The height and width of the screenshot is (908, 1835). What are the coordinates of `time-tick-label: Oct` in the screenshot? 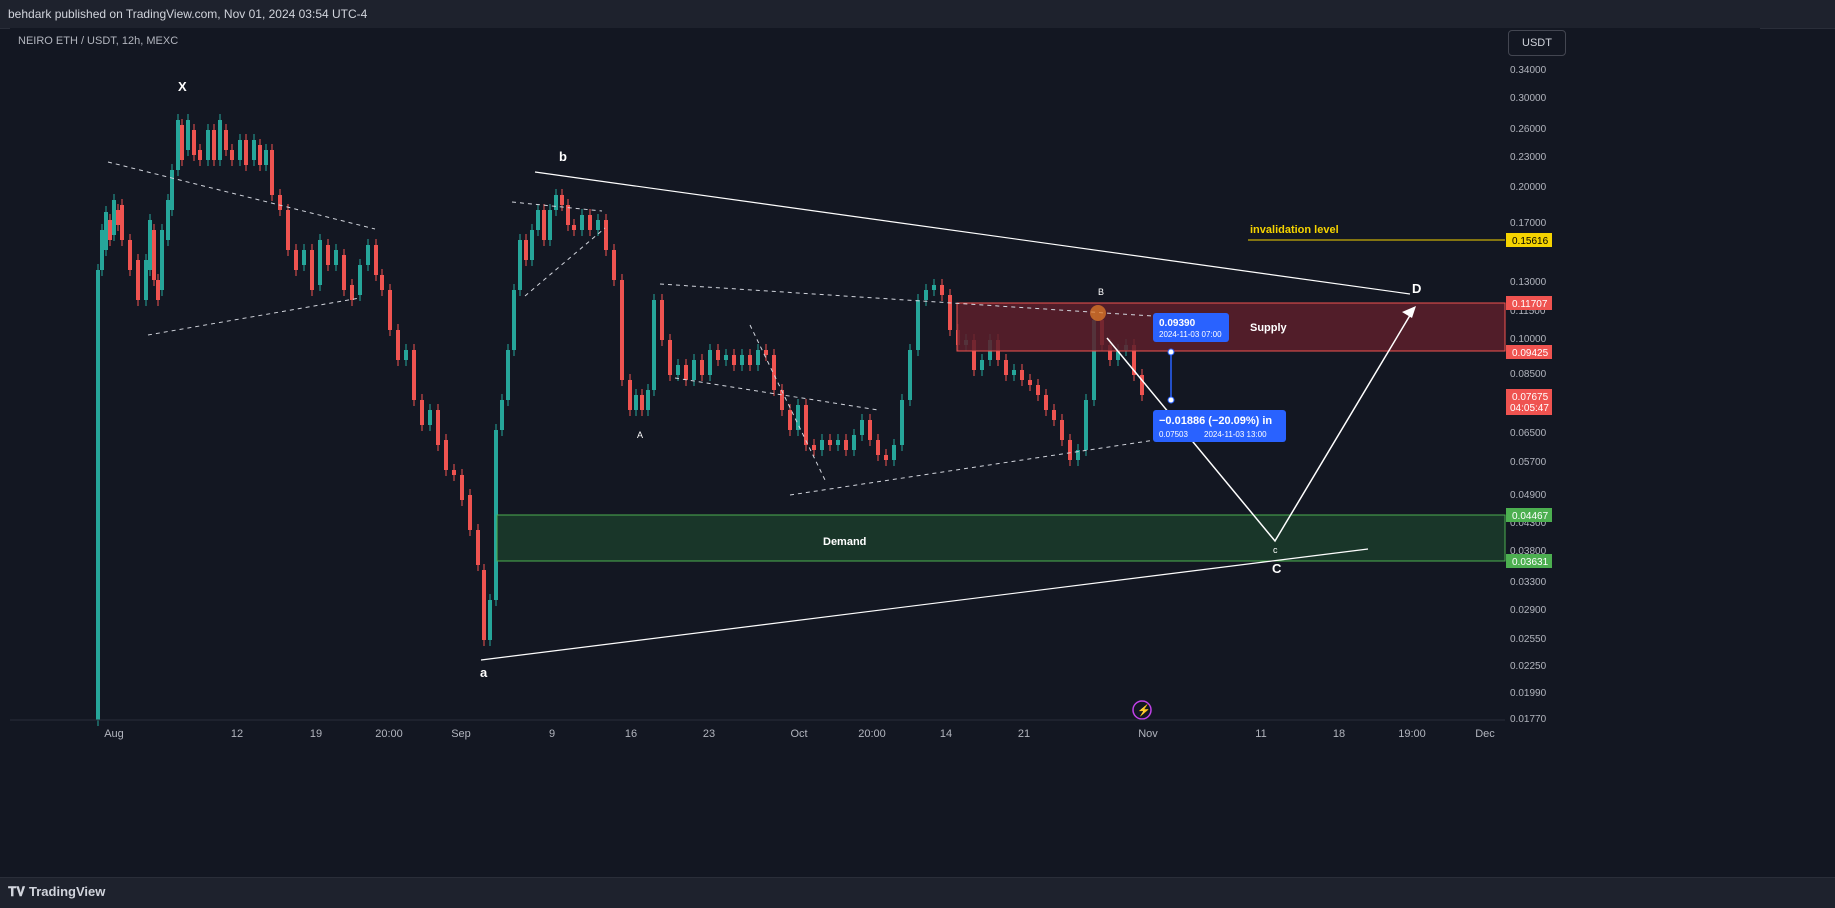 It's located at (798, 734).